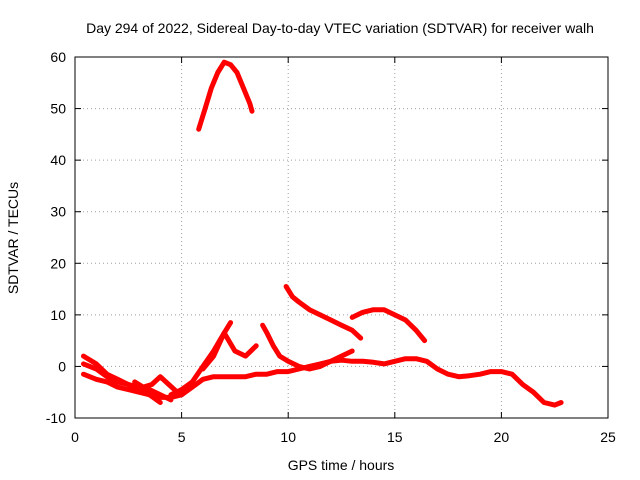  I want to click on y-tick-label: 0, so click(62, 366).